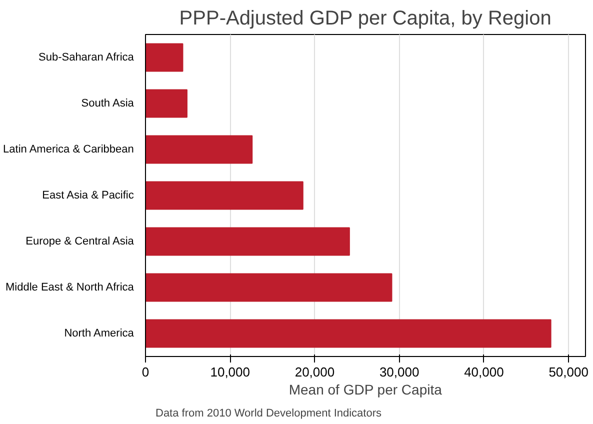  What do you see at coordinates (146, 372) in the screenshot?
I see `x-tick-label: 0` at bounding box center [146, 372].